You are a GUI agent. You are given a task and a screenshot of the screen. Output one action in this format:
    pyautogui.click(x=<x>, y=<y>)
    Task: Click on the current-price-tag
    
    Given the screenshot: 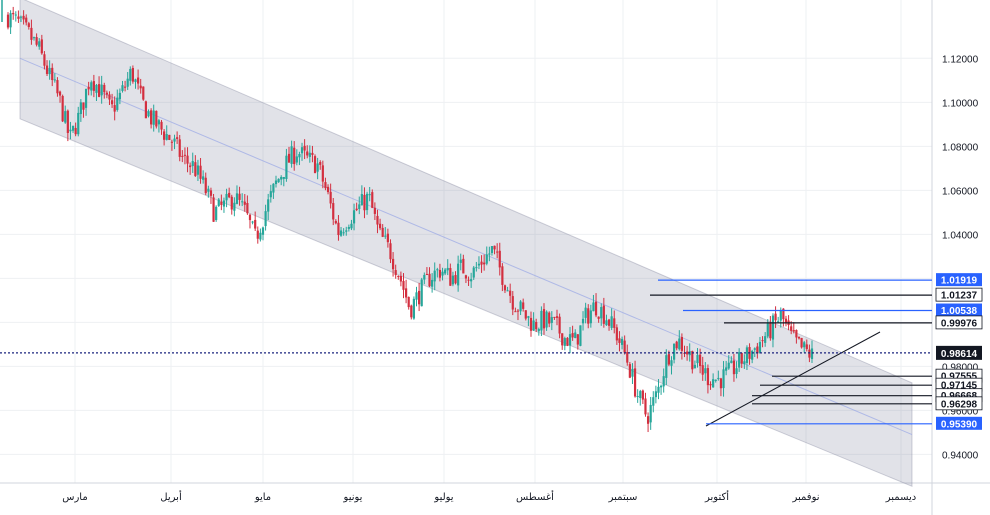 What is the action you would take?
    pyautogui.click(x=959, y=352)
    